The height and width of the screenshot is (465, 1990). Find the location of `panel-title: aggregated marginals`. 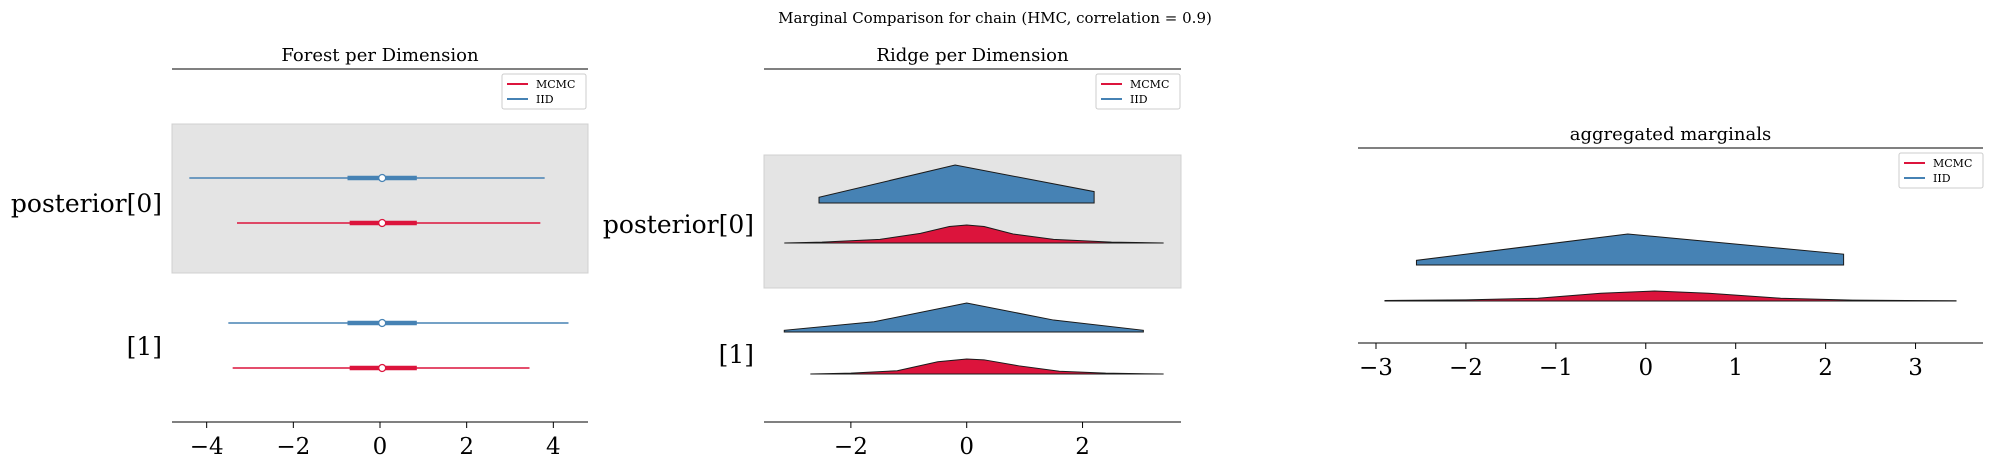

panel-title: aggregated marginals is located at coordinates (1670, 134).